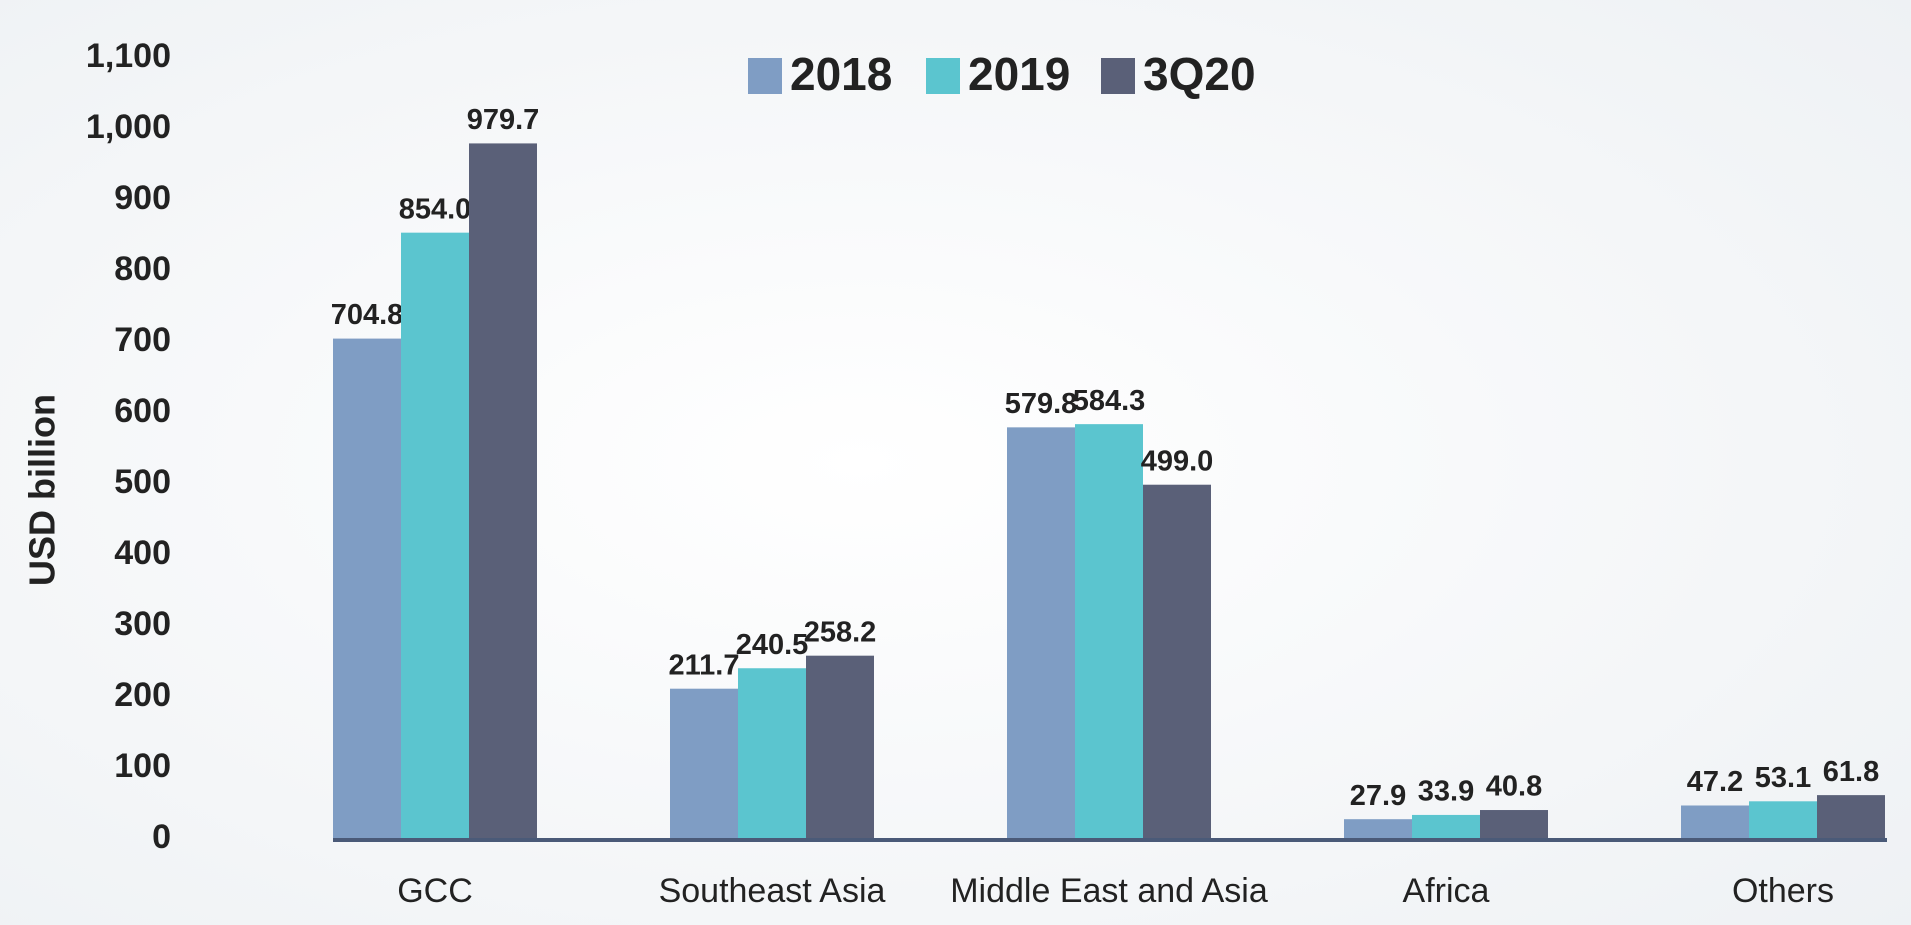 This screenshot has width=1911, height=925. What do you see at coordinates (1109, 401) in the screenshot?
I see `value-label: 584.3` at bounding box center [1109, 401].